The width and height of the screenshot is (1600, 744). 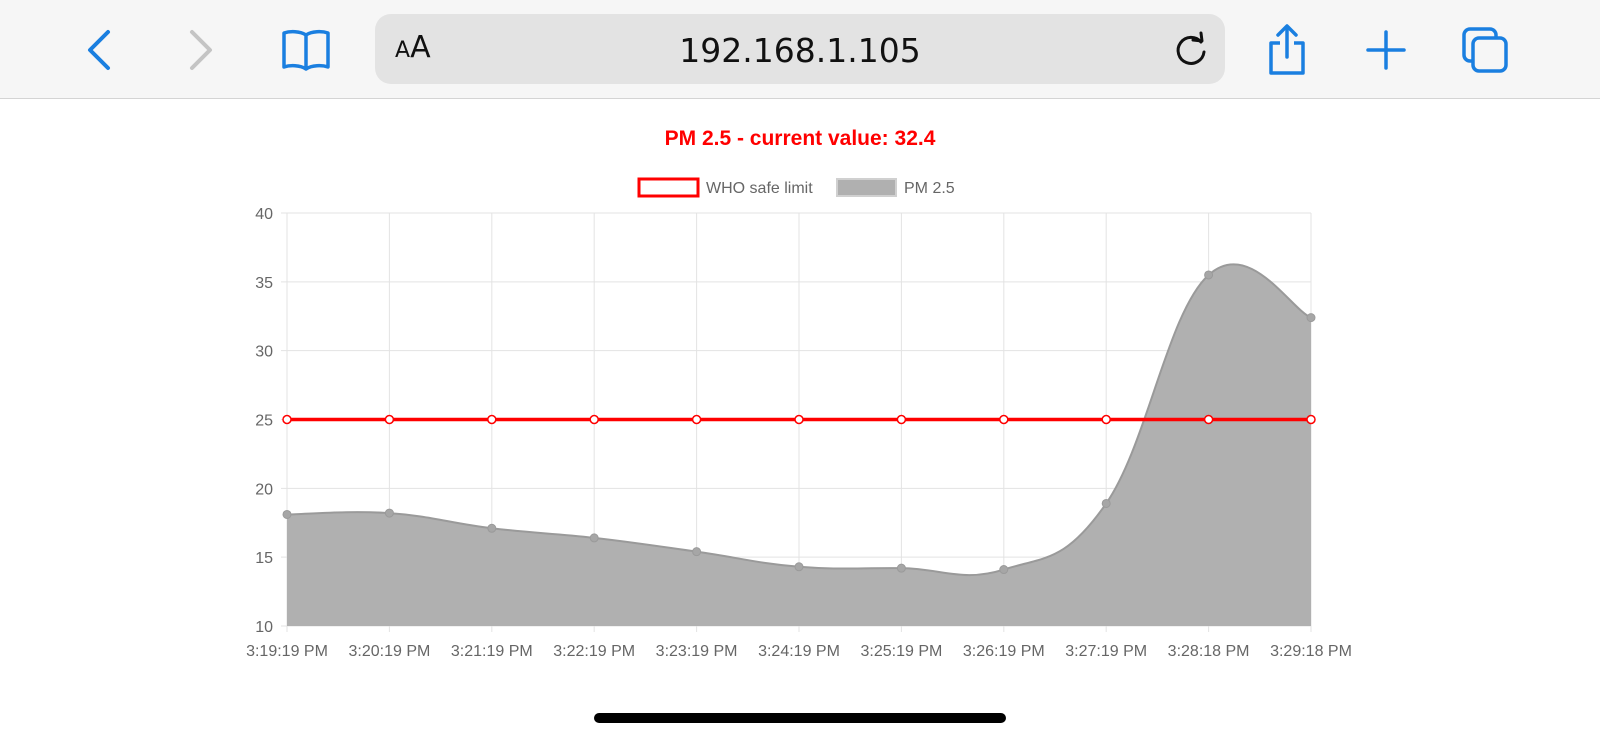 What do you see at coordinates (800, 718) in the screenshot?
I see `home-indicator` at bounding box center [800, 718].